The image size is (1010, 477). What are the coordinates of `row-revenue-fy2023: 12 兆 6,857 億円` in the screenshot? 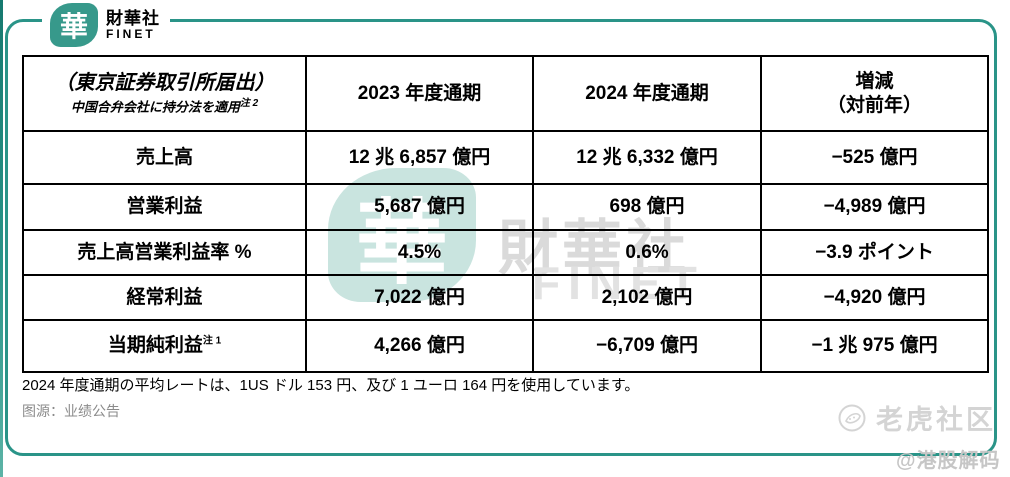 It's located at (420, 158).